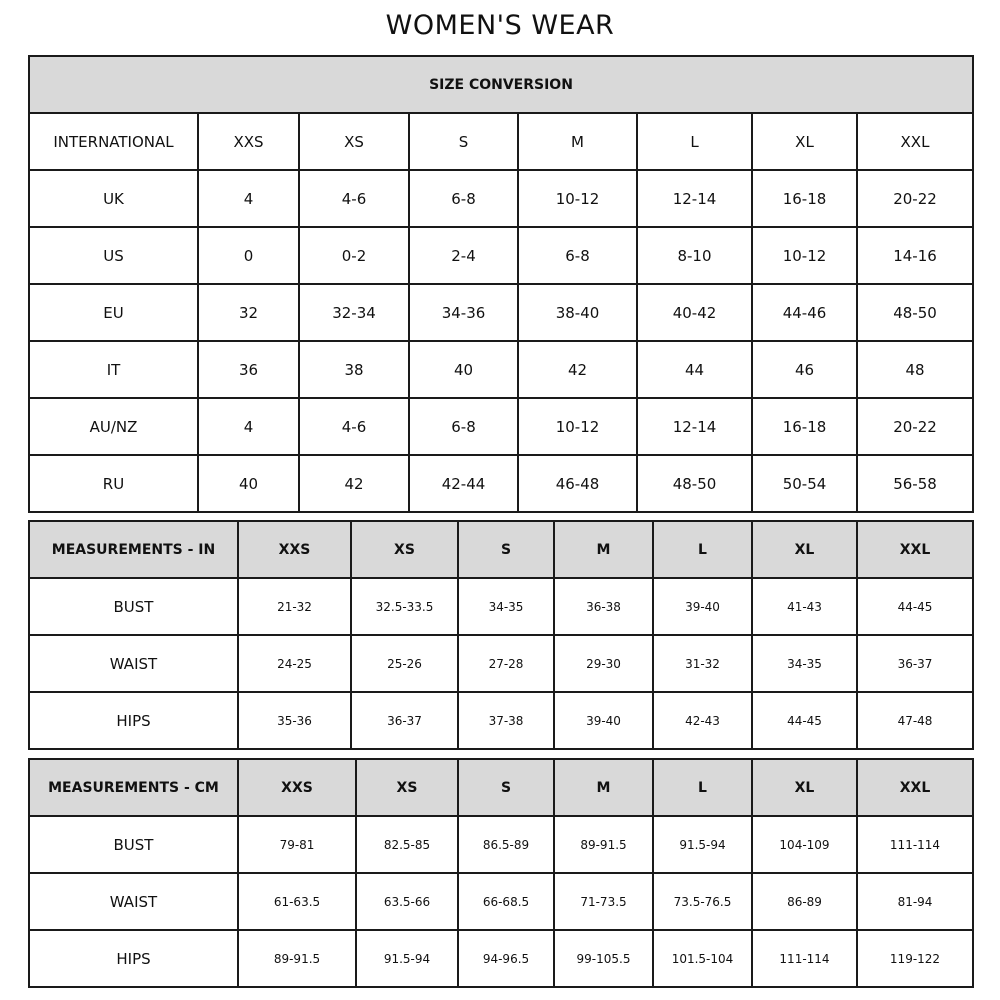 This screenshot has width=1000, height=1000. Describe the element at coordinates (113, 198) in the screenshot. I see `row-label: UK` at that location.